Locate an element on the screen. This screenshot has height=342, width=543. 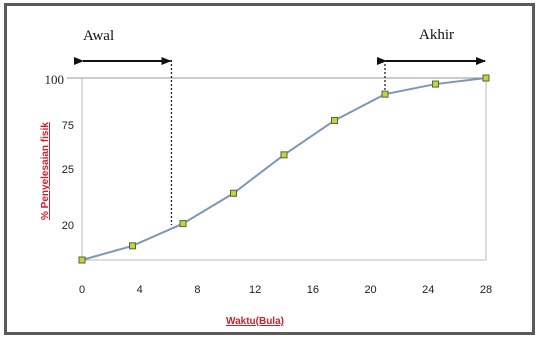
x-tick-label: 8 is located at coordinates (197, 290).